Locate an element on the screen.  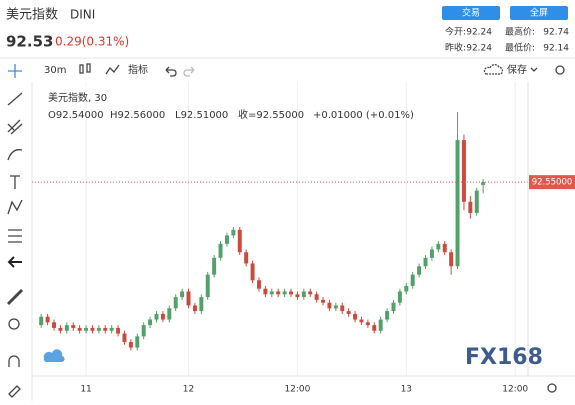
fullscreen-button is located at coordinates (539, 13).